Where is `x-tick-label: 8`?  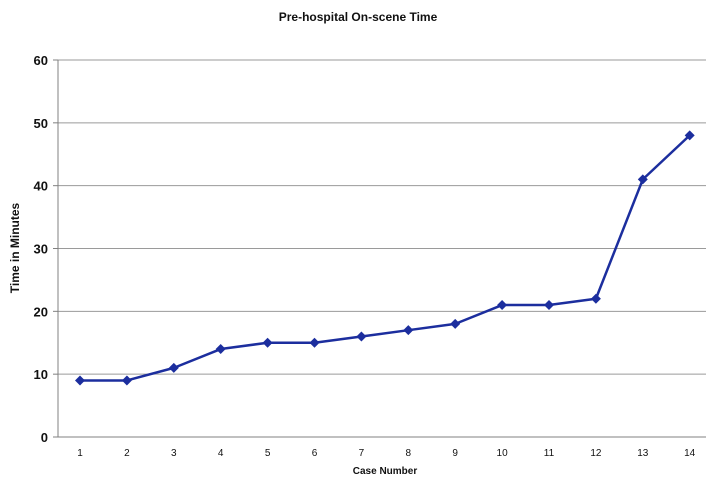
x-tick-label: 8 is located at coordinates (409, 453).